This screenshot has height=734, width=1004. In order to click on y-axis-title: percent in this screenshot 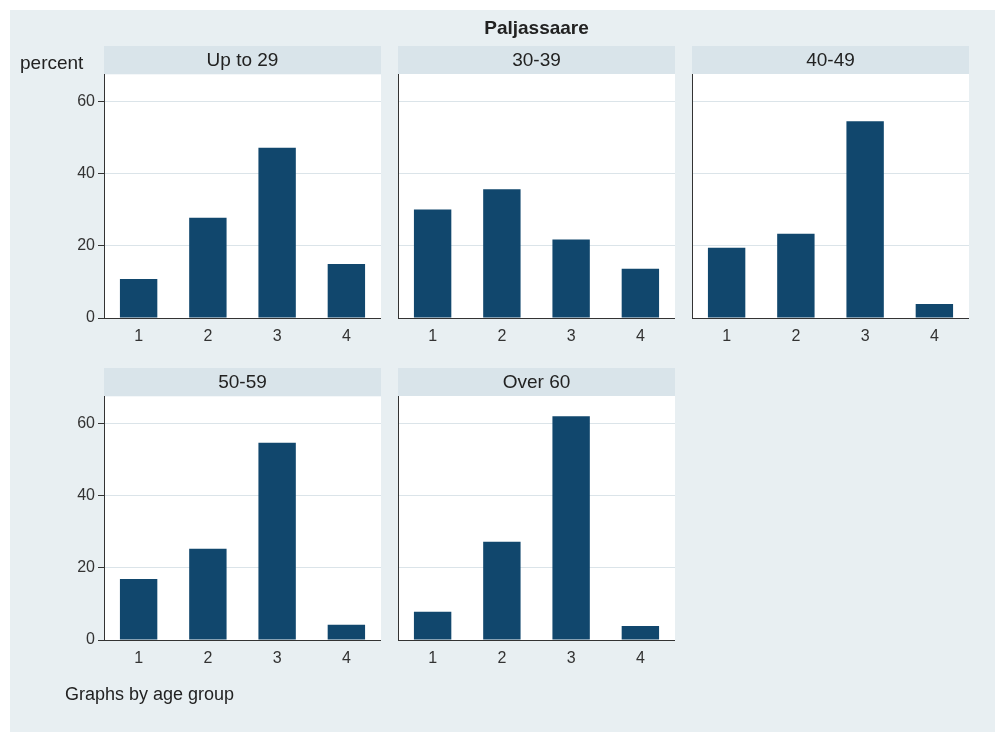, I will do `click(52, 63)`.